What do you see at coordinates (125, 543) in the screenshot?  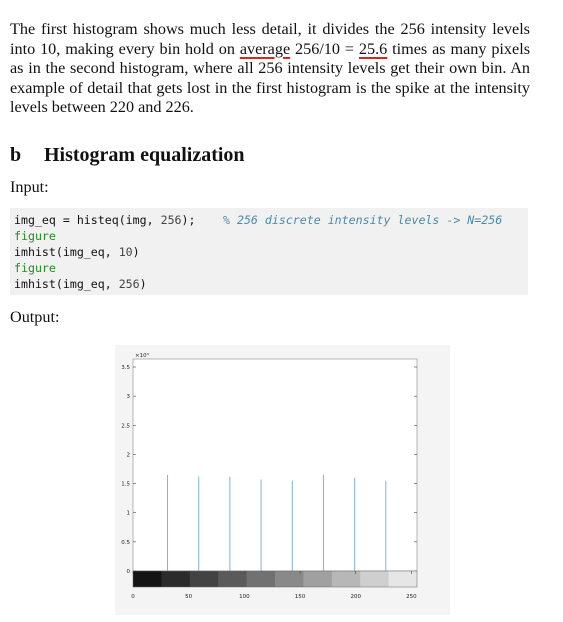 I see `y-tick-label: 0.5` at bounding box center [125, 543].